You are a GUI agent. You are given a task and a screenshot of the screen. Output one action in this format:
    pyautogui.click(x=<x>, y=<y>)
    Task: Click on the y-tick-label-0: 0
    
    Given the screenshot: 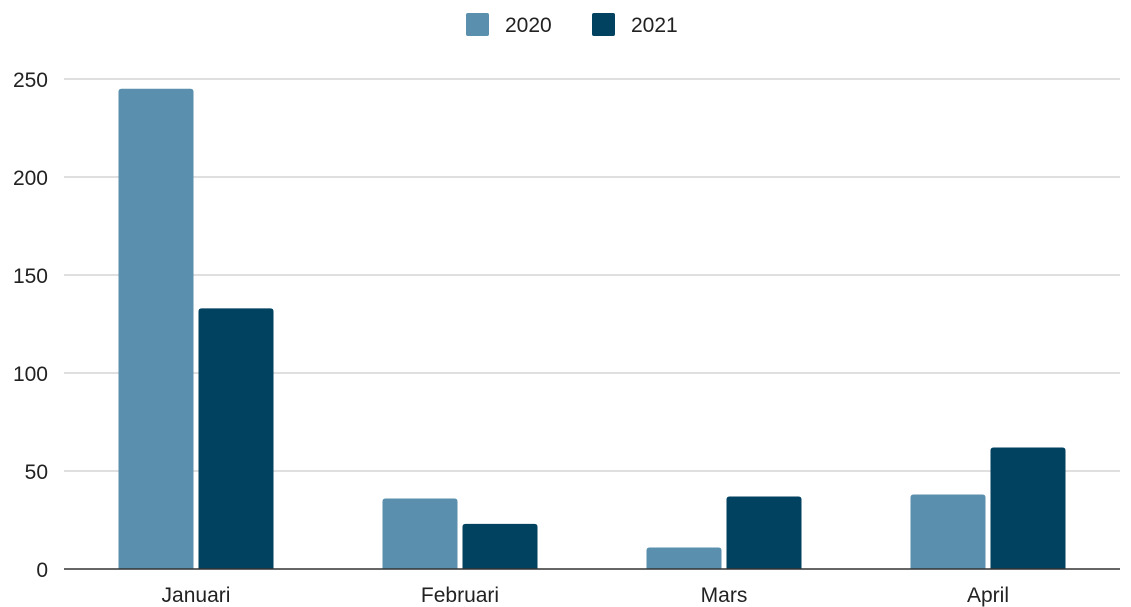 What is the action you would take?
    pyautogui.click(x=42, y=570)
    